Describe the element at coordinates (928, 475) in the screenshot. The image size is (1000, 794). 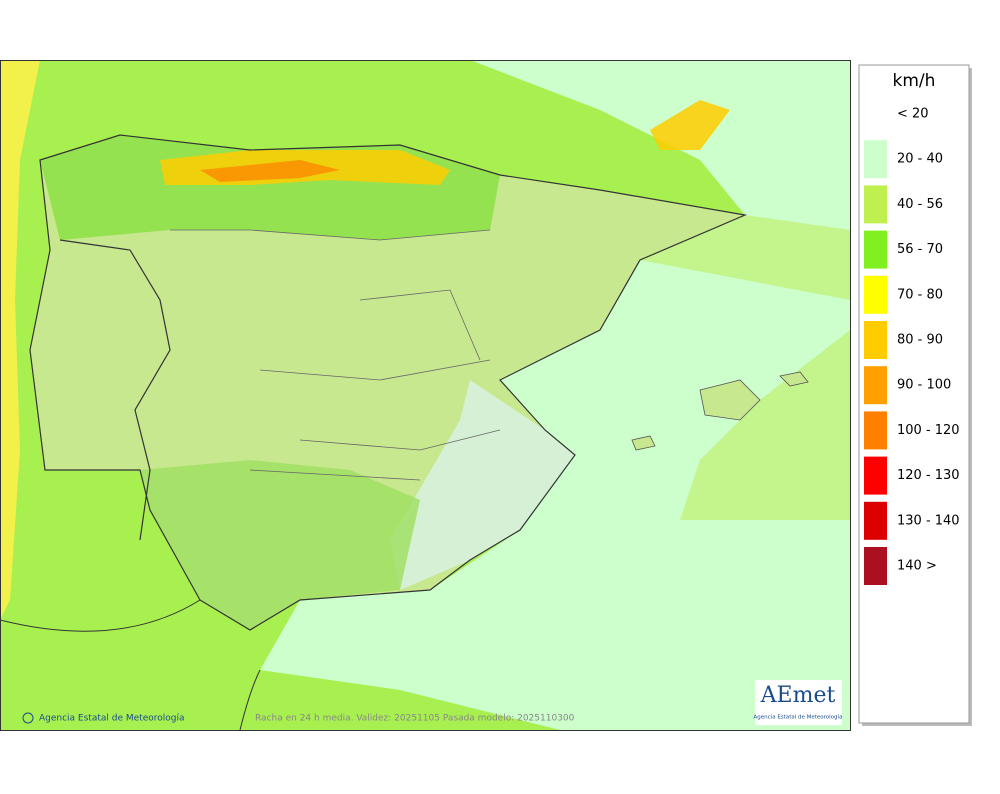
I see `legend-label: 120 - 130` at that location.